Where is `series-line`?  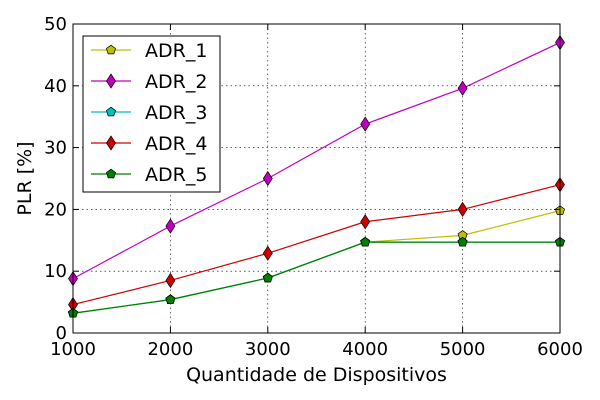
series-line is located at coordinates (316, 277).